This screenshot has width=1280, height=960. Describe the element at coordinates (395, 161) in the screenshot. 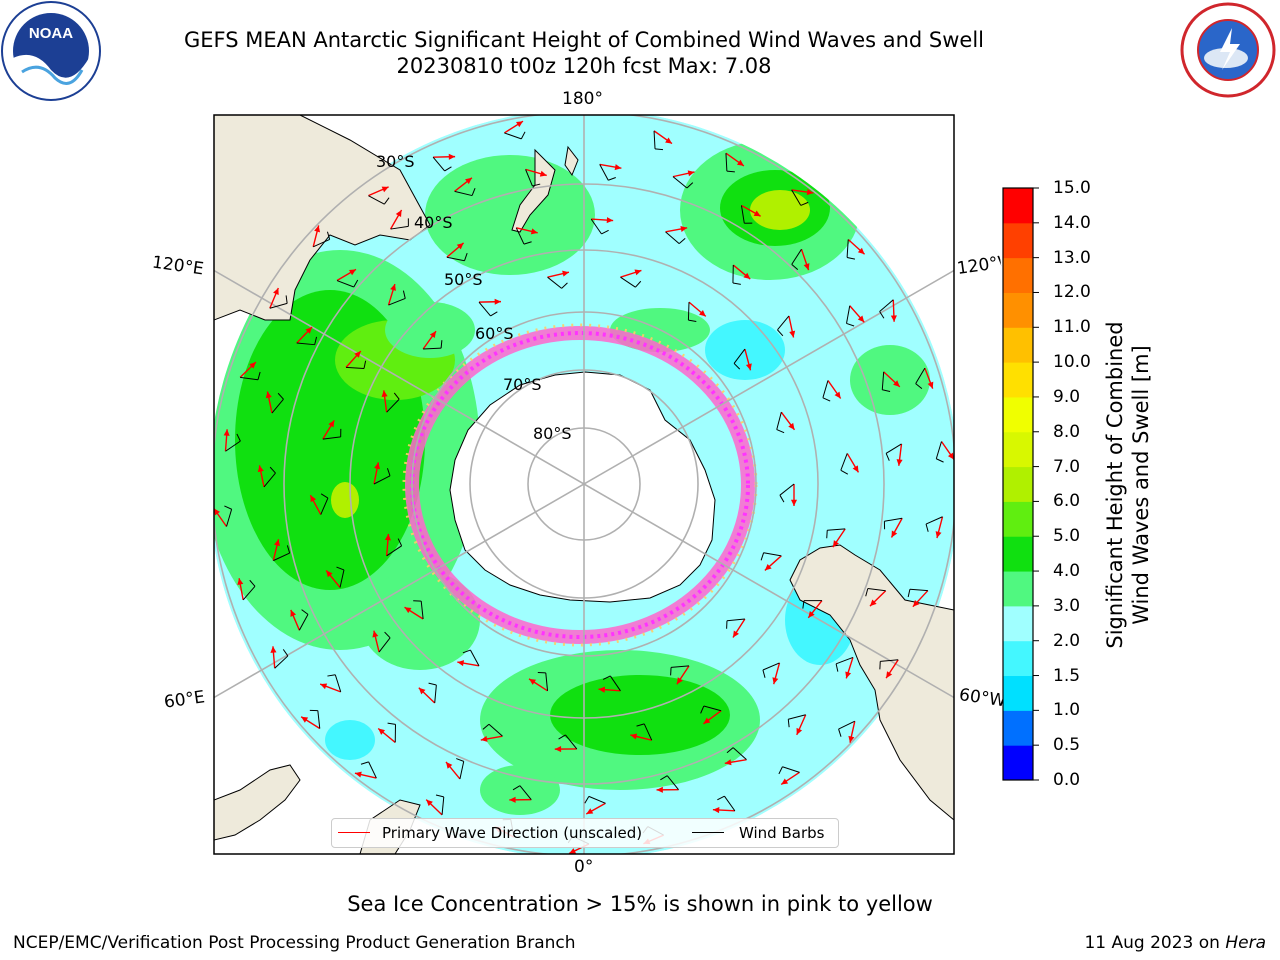

I see `lat-label-30s: 30°S` at that location.